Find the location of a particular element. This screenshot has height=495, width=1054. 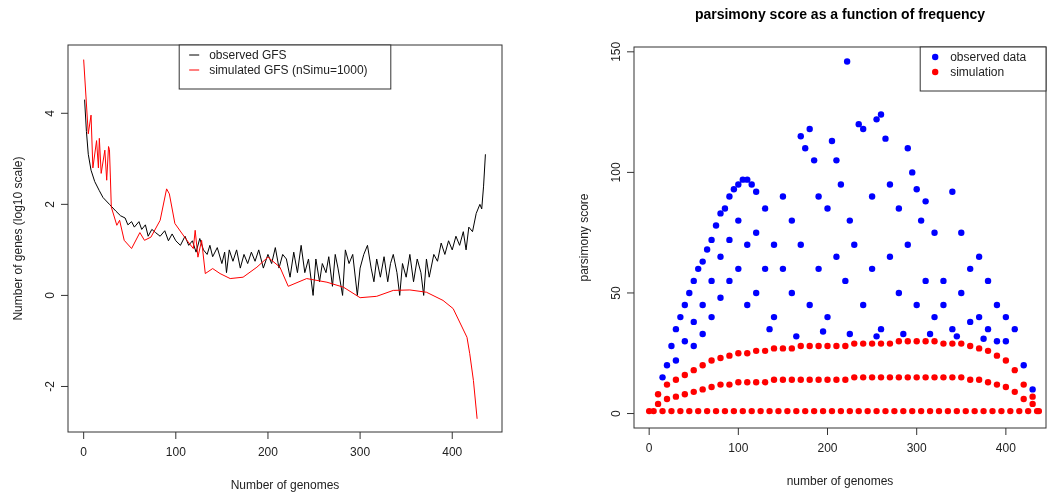

x-axis-title: Number of genomes is located at coordinates (285, 485).